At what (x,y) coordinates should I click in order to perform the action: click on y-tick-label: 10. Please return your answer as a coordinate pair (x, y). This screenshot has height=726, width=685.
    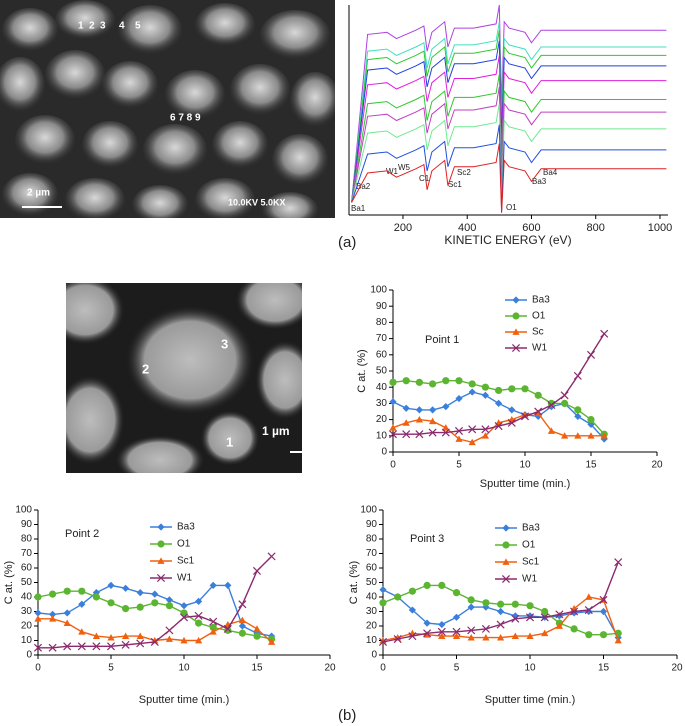
    Looking at the image, I should click on (27, 640).